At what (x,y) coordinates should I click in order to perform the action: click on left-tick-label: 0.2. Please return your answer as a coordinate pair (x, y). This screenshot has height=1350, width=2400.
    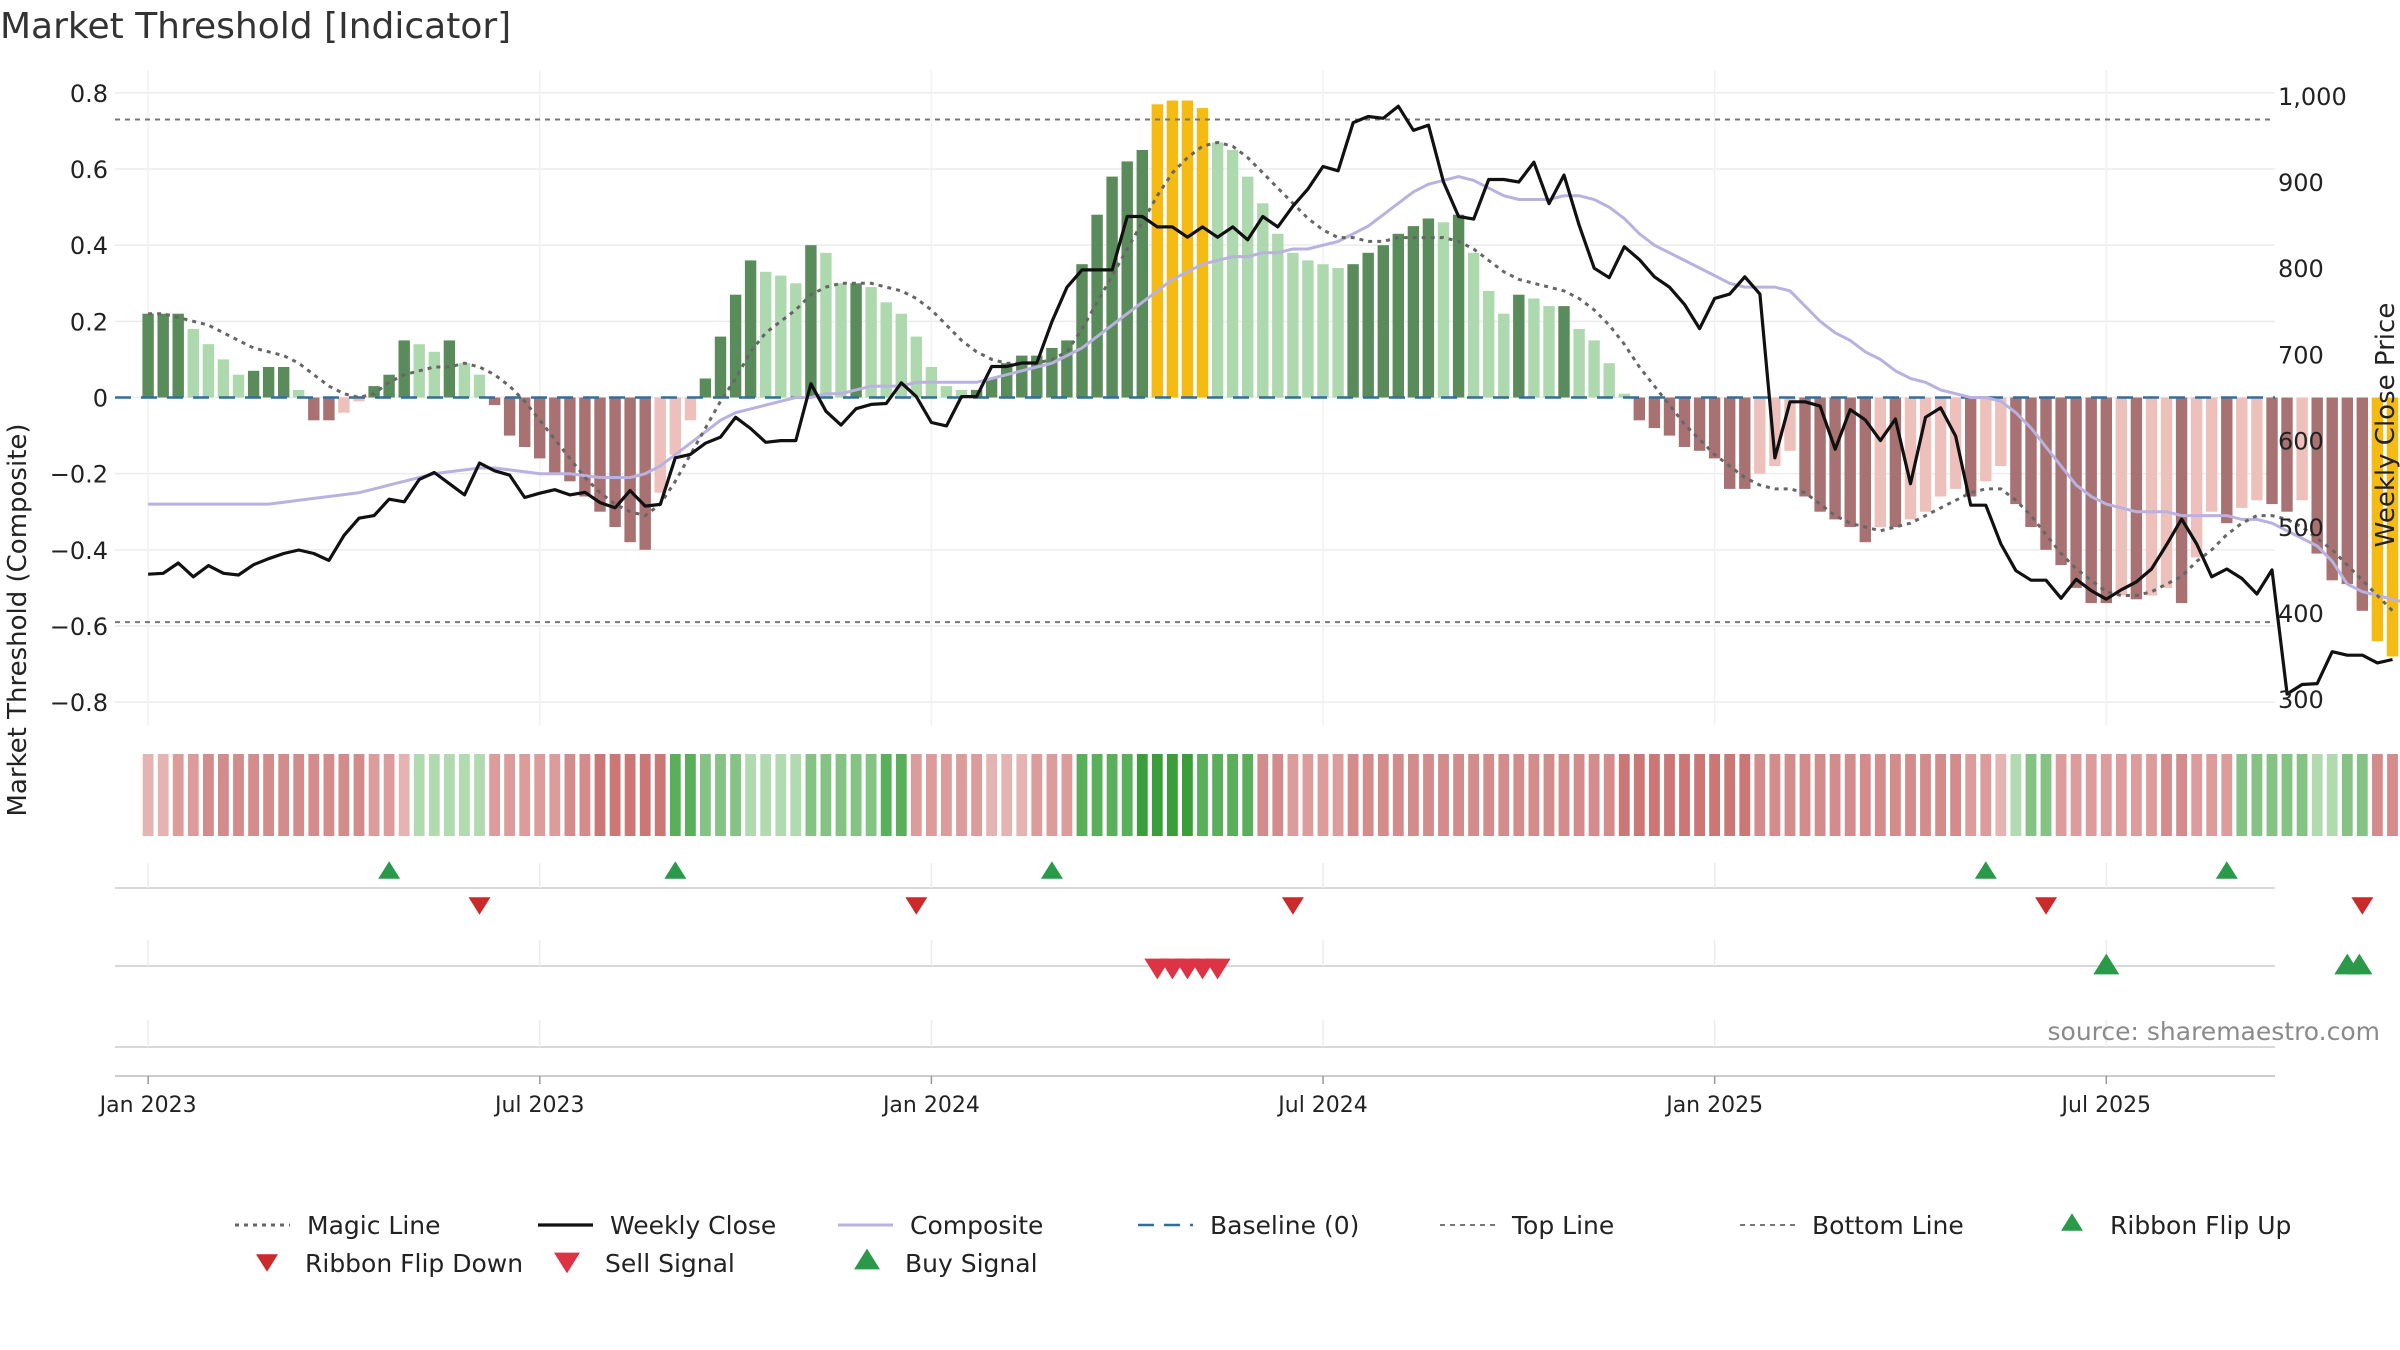
    Looking at the image, I should click on (89, 322).